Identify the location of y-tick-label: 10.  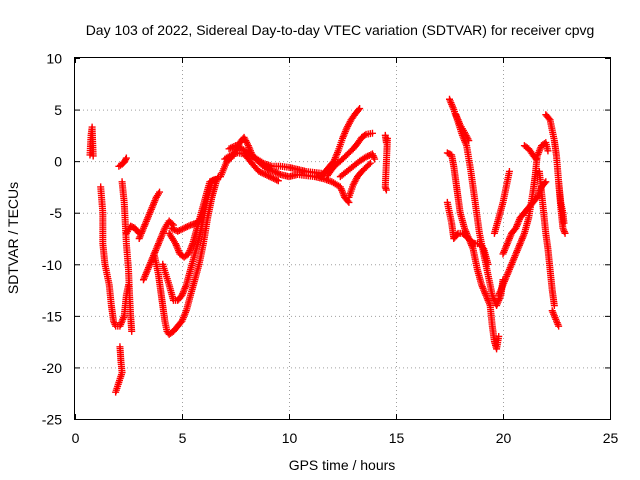
(54, 59).